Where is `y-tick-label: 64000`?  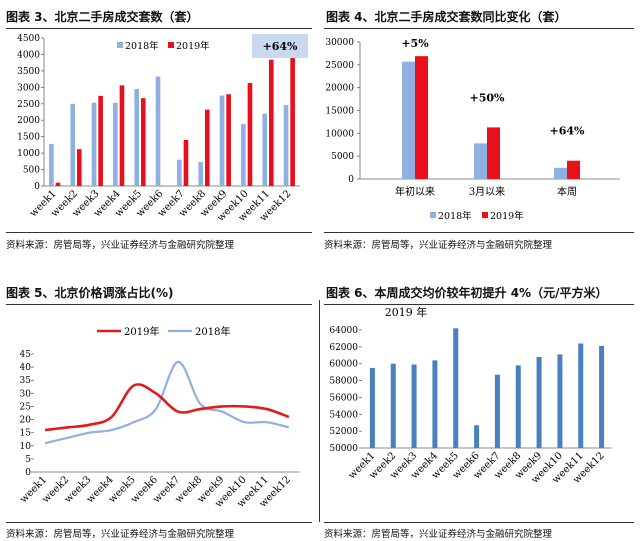
y-tick-label: 64000 is located at coordinates (343, 331).